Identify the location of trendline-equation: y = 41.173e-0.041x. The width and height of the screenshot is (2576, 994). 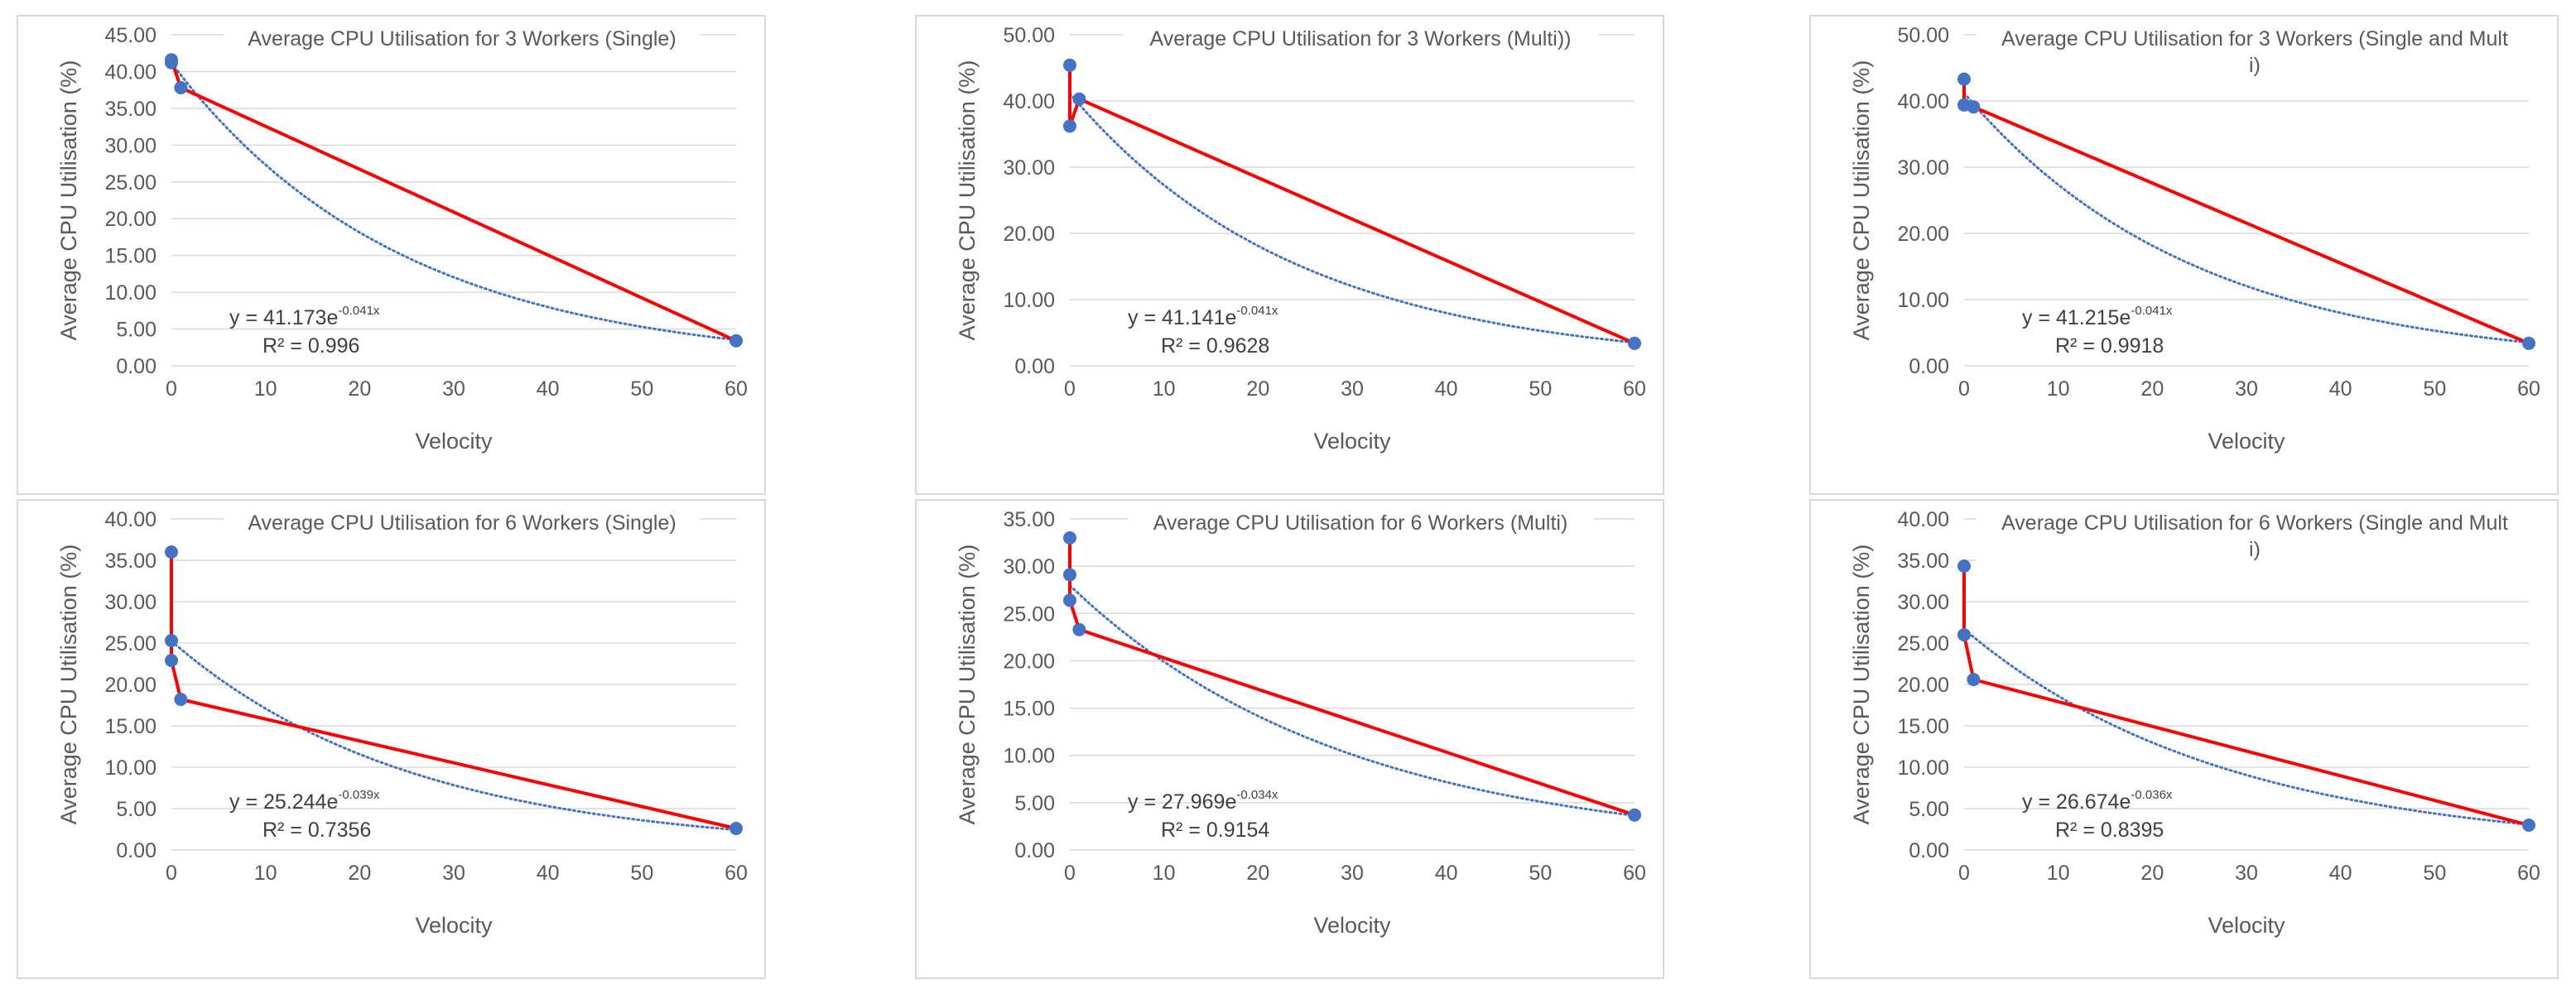
(304, 316).